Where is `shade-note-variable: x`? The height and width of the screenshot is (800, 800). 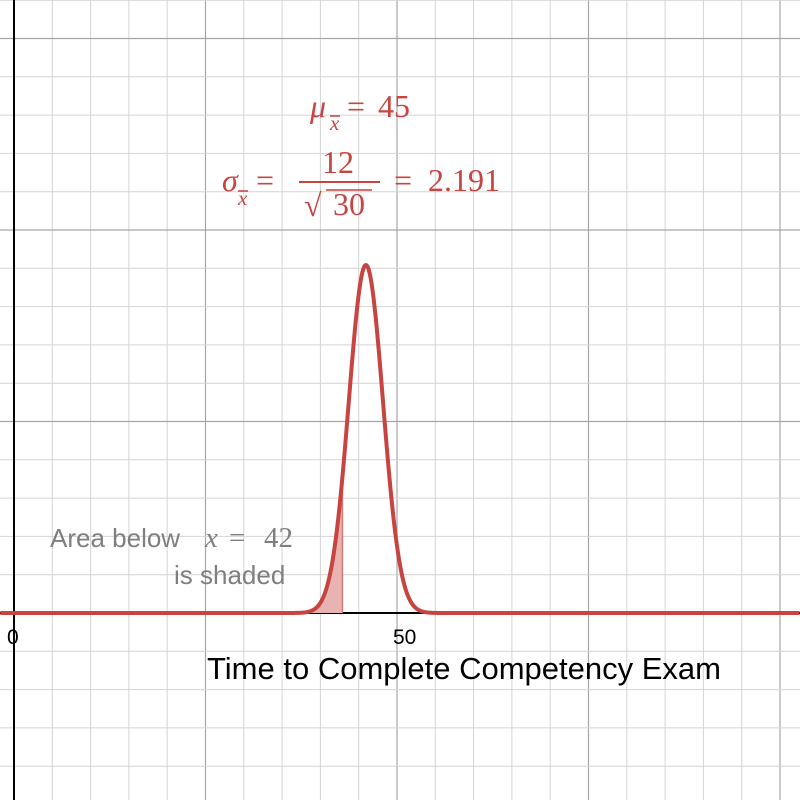
shade-note-variable: x is located at coordinates (211, 538).